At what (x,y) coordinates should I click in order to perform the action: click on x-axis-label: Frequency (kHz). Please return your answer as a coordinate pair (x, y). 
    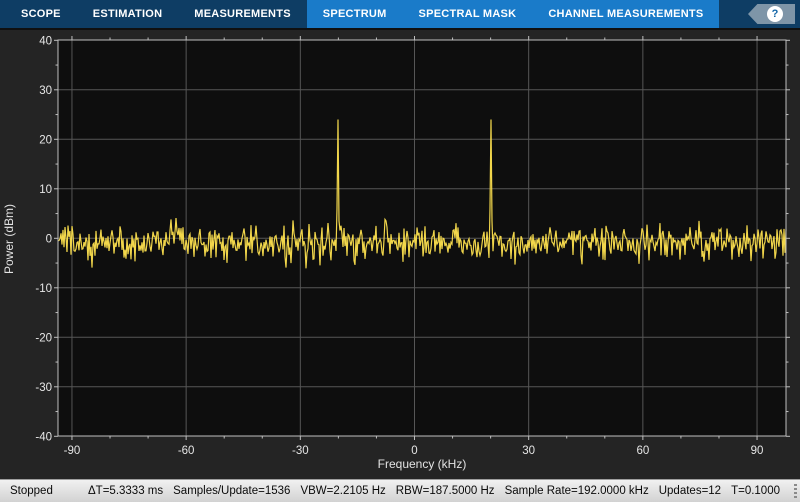
    Looking at the image, I should click on (422, 464).